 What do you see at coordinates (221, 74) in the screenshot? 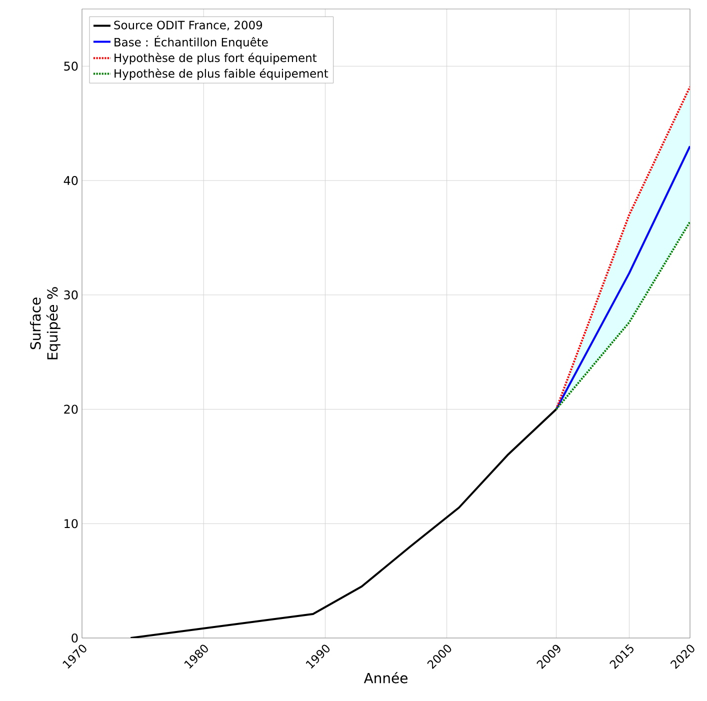
I see `legend-label: Hypothèse de plus faible équipement` at bounding box center [221, 74].